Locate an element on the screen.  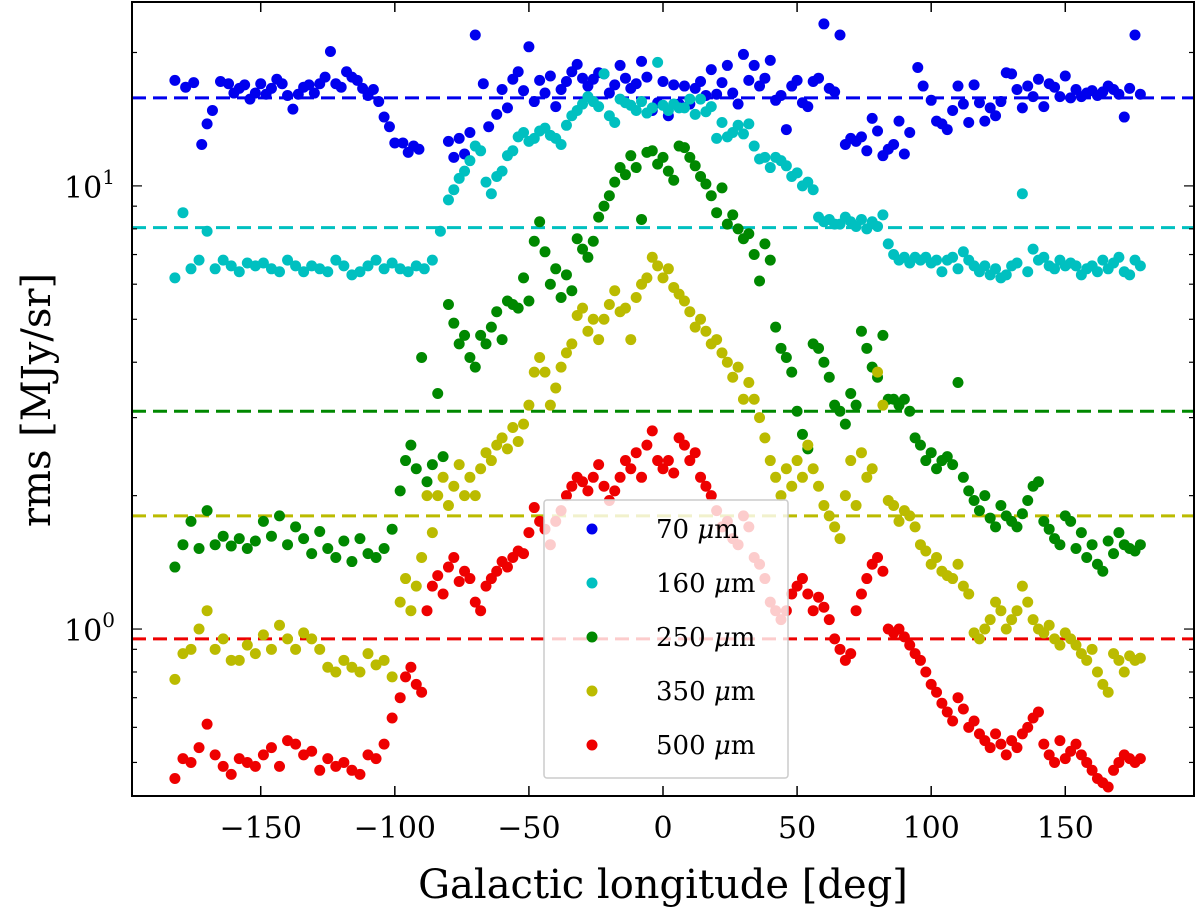
y-axis-title: rms [MJy/sr] is located at coordinates (37, 400).